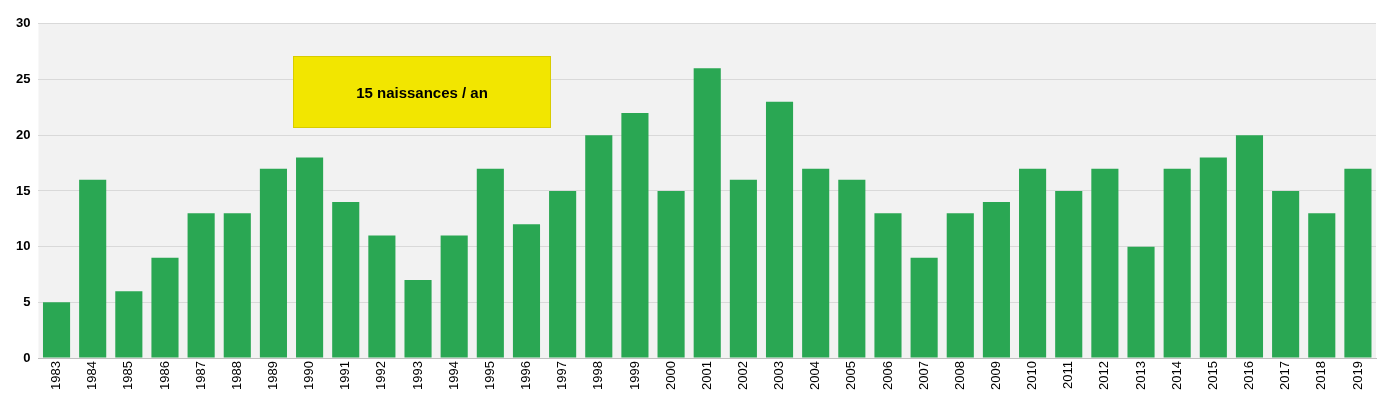 Image resolution: width=1392 pixels, height=401 pixels. What do you see at coordinates (381, 375) in the screenshot?
I see `x-tick-label: 1992` at bounding box center [381, 375].